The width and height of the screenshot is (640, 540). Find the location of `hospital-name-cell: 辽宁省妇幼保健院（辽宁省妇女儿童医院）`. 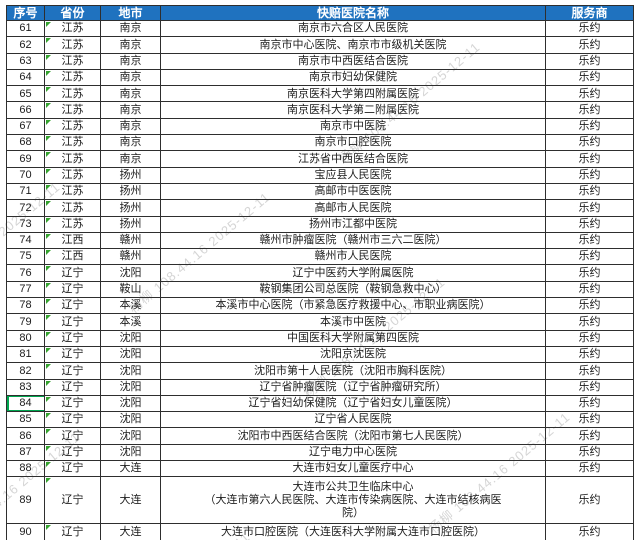

hospital-name-cell: 辽宁省妇幼保健院（辽宁省妇女儿童医院） is located at coordinates (353, 403).